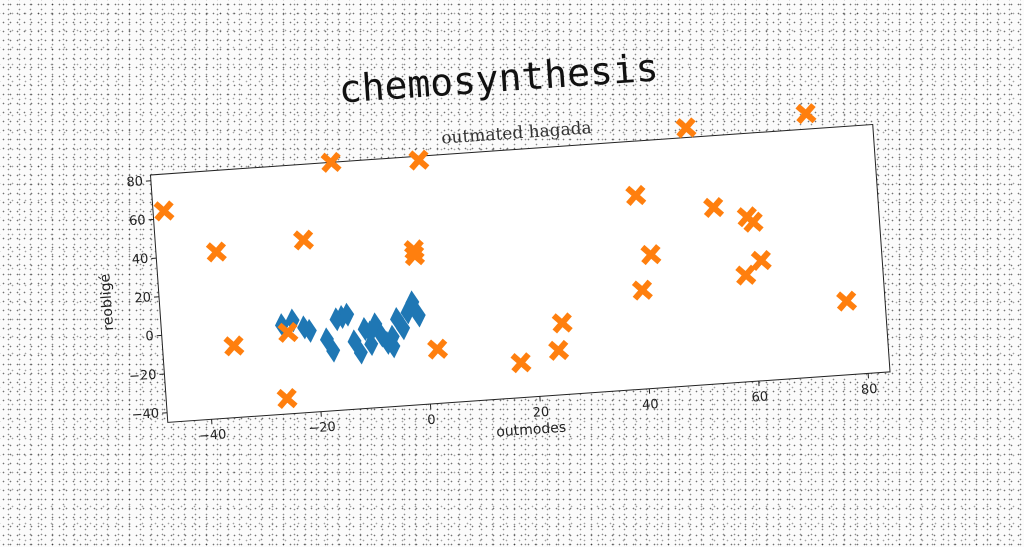 The width and height of the screenshot is (1024, 547). Describe the element at coordinates (213, 435) in the screenshot. I see `x-tick-label: −40` at that location.